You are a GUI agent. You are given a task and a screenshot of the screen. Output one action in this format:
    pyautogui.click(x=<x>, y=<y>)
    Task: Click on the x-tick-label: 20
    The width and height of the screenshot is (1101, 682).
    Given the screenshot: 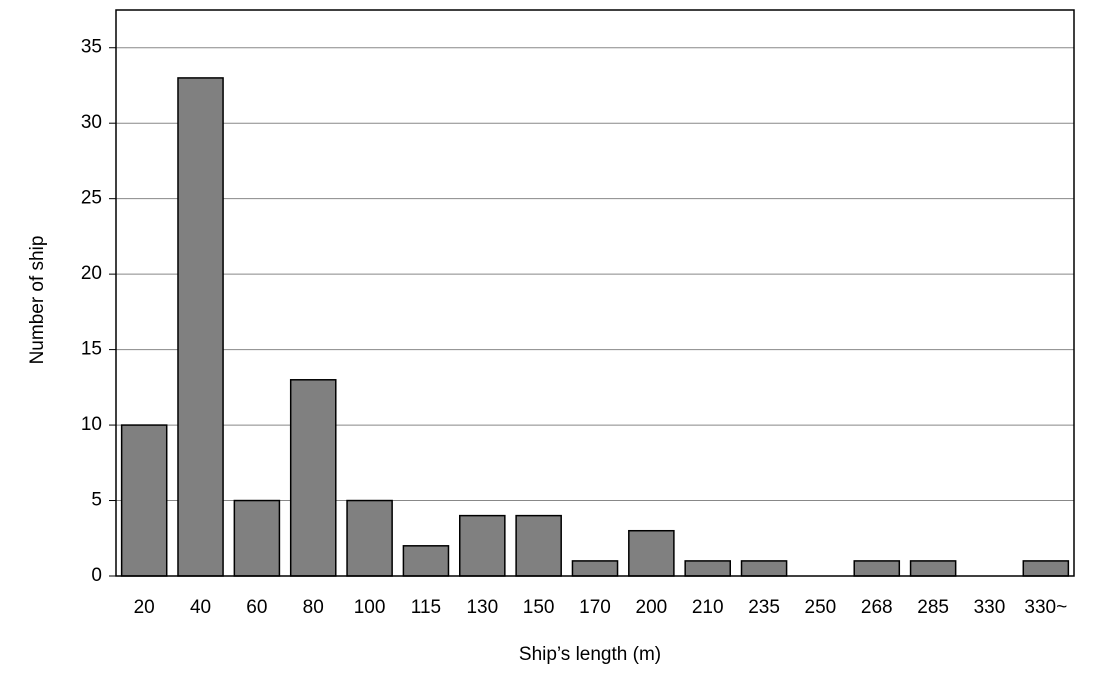 What is the action you would take?
    pyautogui.click(x=144, y=607)
    